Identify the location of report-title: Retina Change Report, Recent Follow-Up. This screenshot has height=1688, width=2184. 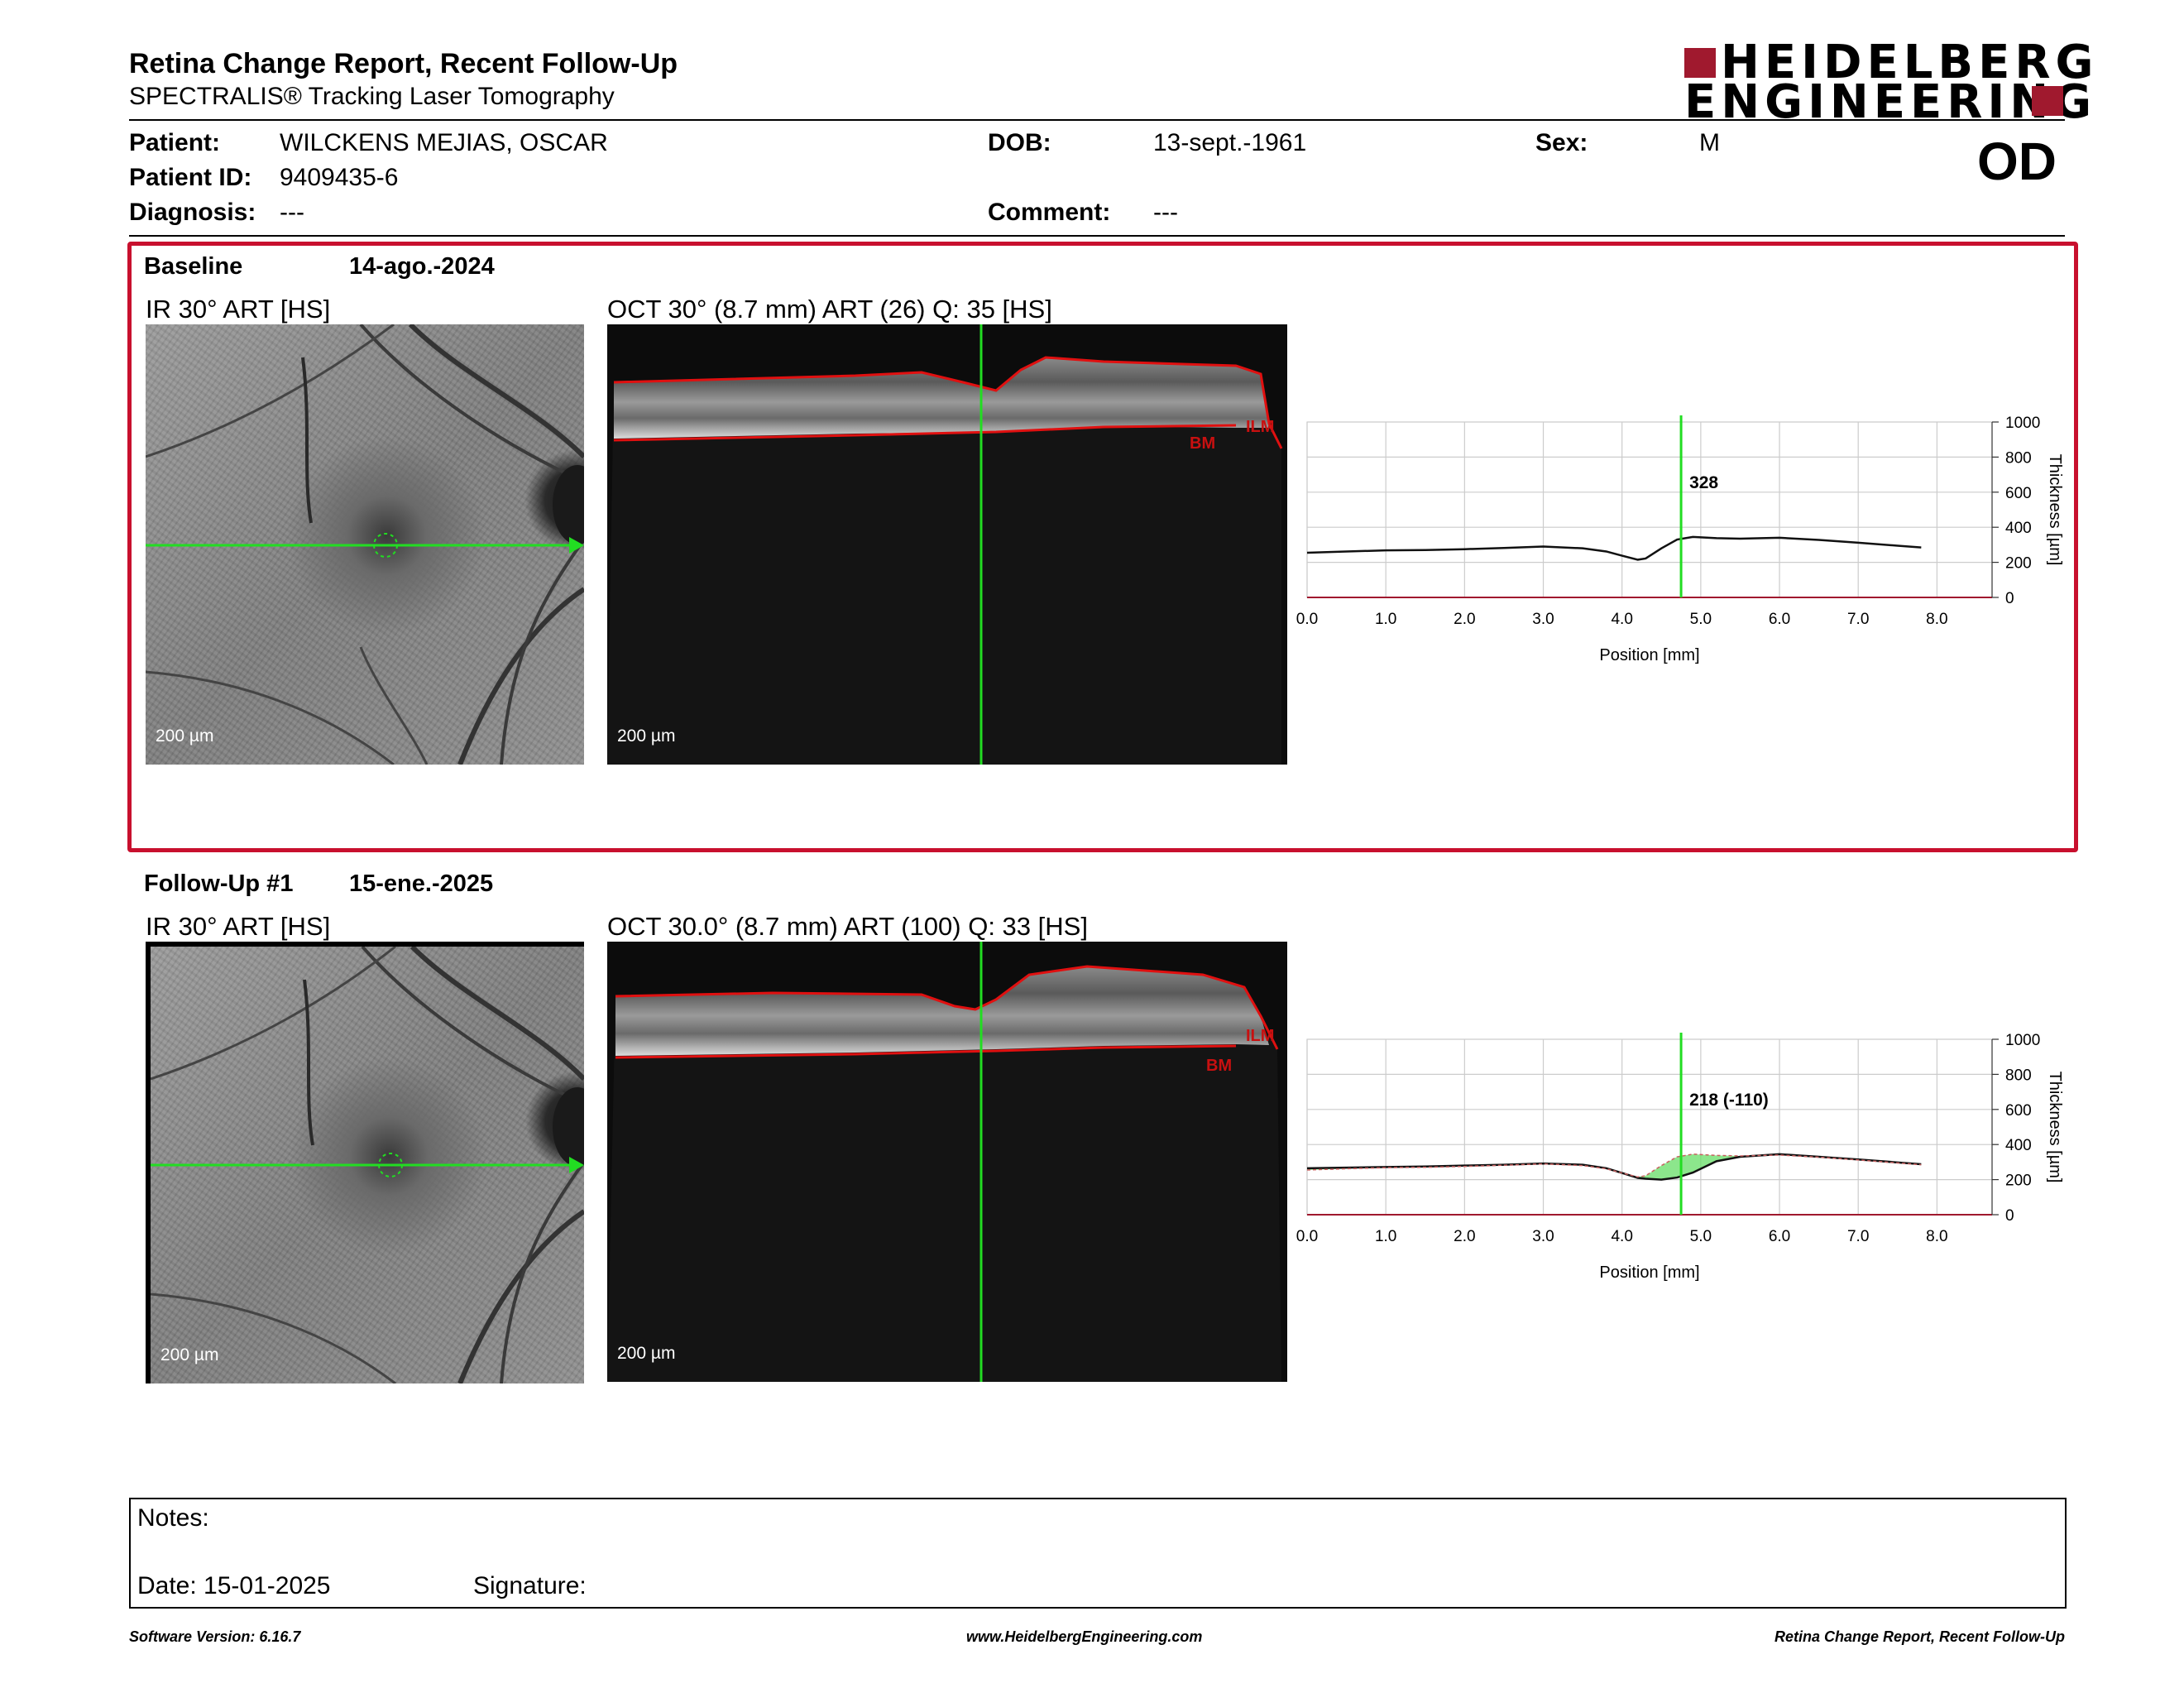
(403, 63).